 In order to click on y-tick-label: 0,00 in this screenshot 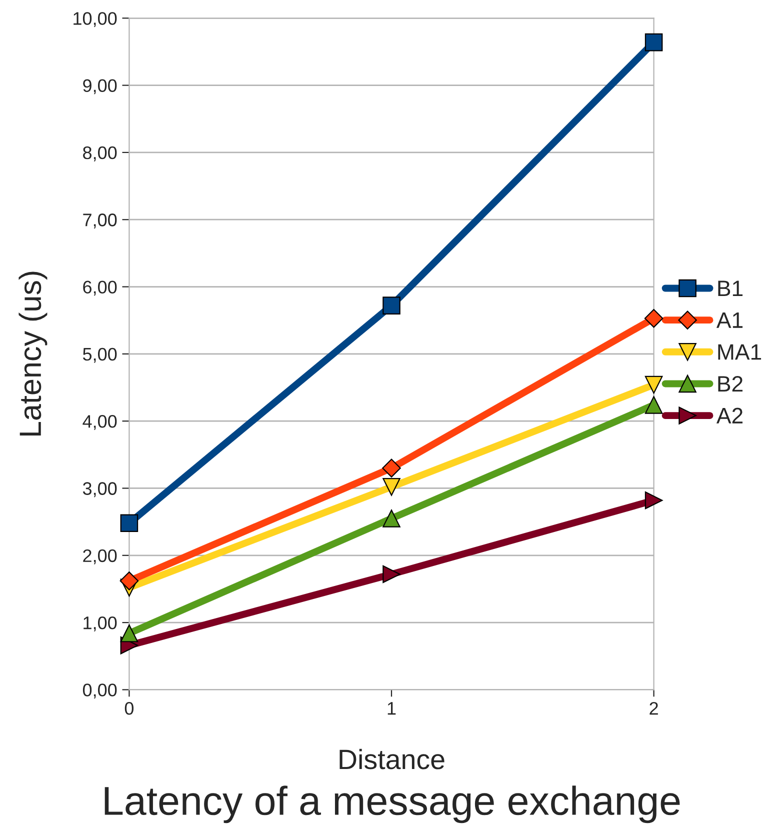, I will do `click(99, 691)`.